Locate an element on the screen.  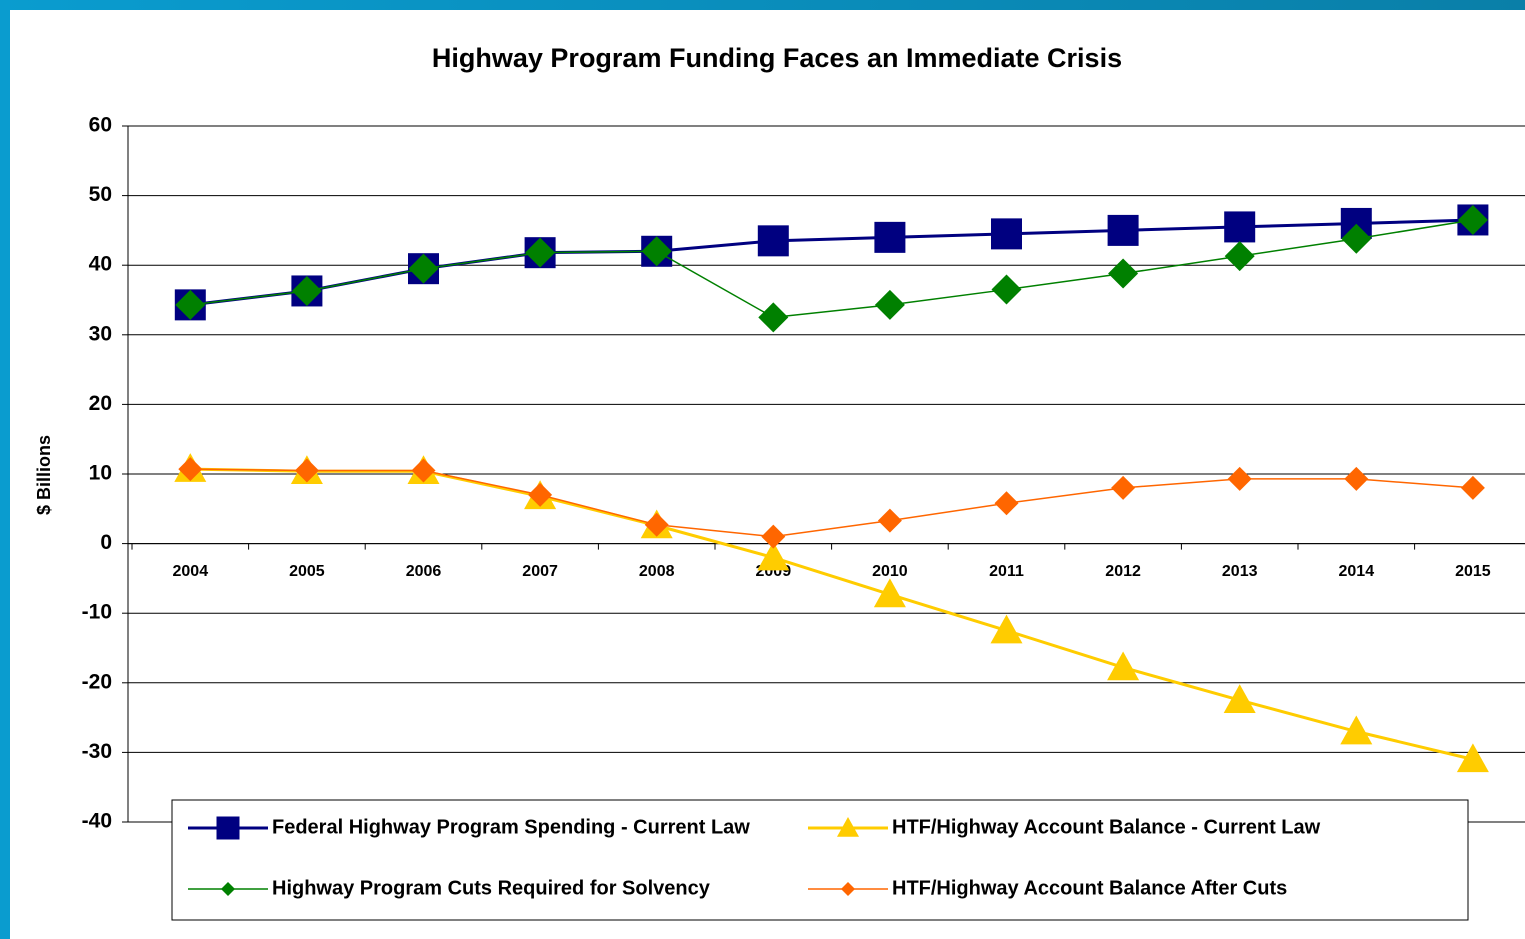
y-tick-label: 20 is located at coordinates (100, 403).